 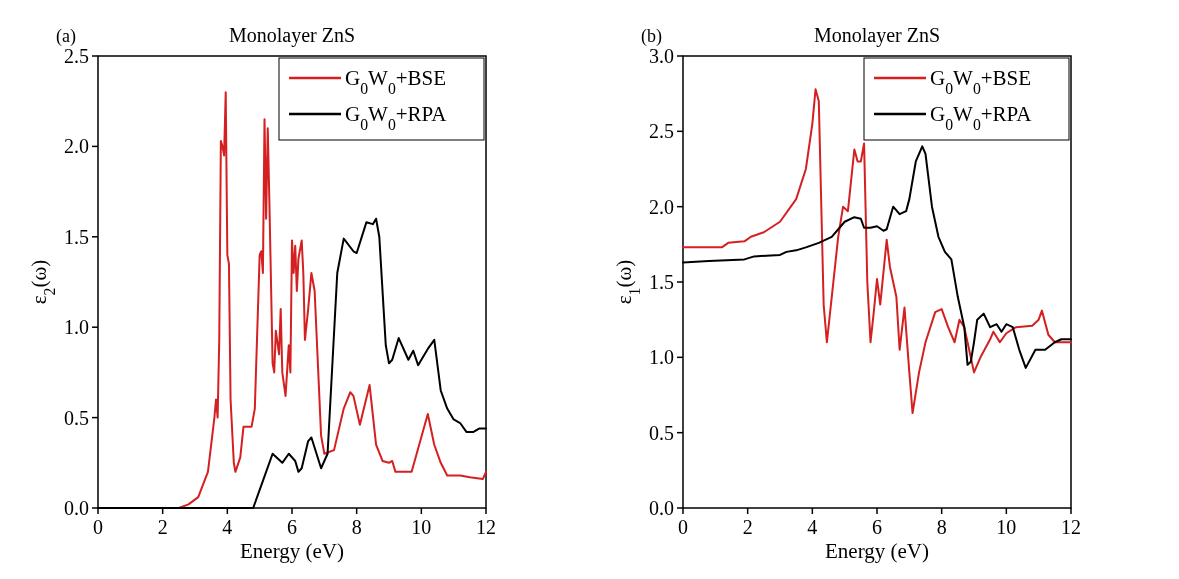 I want to click on text: (b), so click(x=651, y=36).